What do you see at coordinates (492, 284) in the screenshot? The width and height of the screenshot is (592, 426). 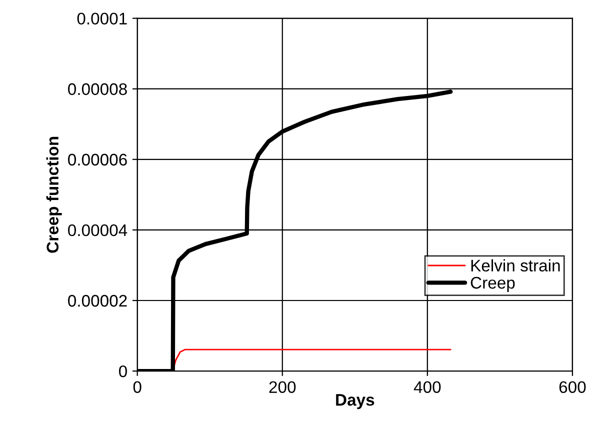 I see `legend-label: Creep` at bounding box center [492, 284].